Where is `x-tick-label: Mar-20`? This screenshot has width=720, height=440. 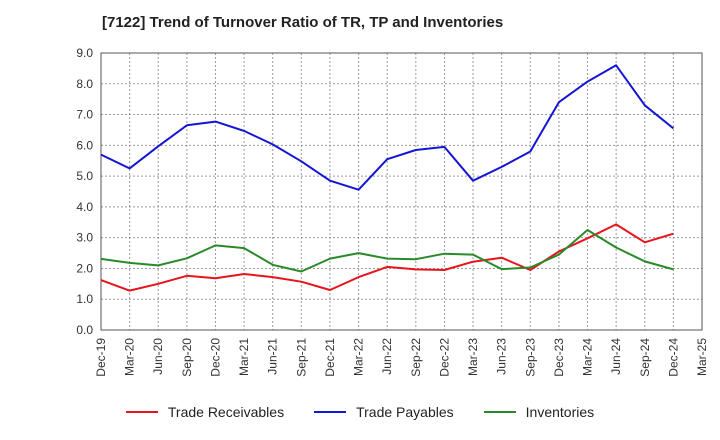
x-tick-label: Mar-20 is located at coordinates (130, 357).